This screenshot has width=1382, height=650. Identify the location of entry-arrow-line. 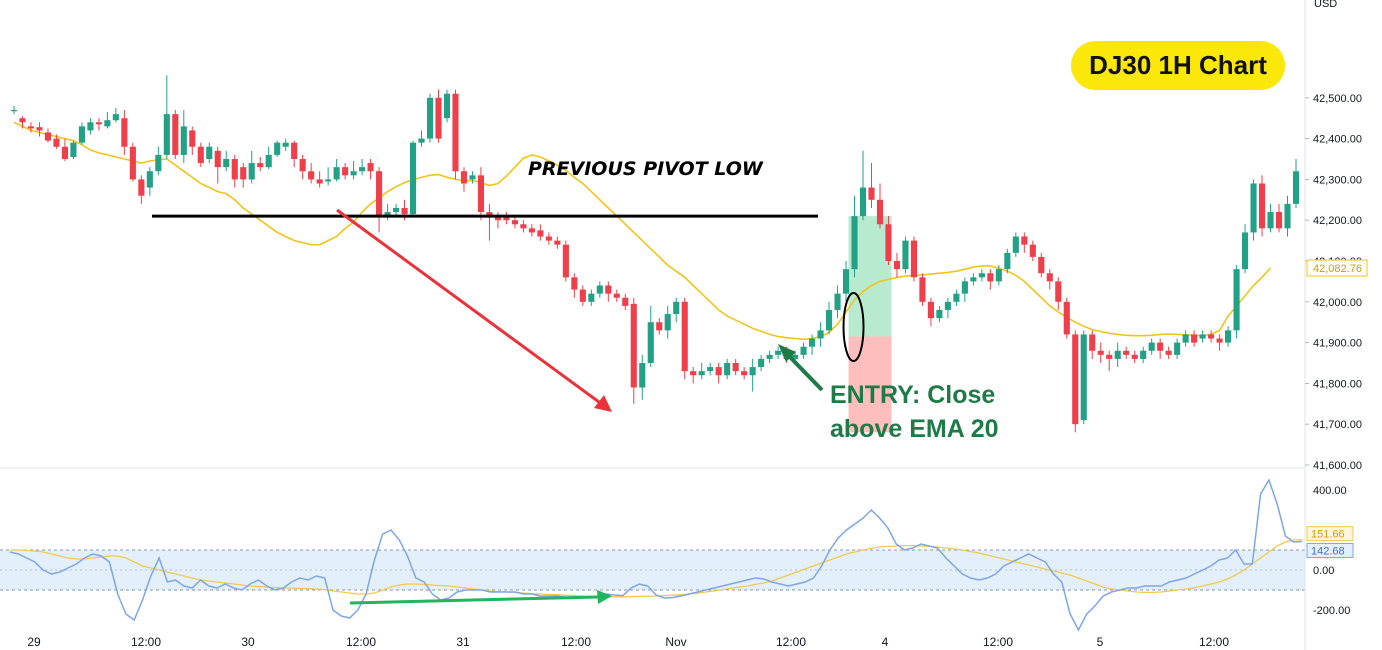
(804, 372).